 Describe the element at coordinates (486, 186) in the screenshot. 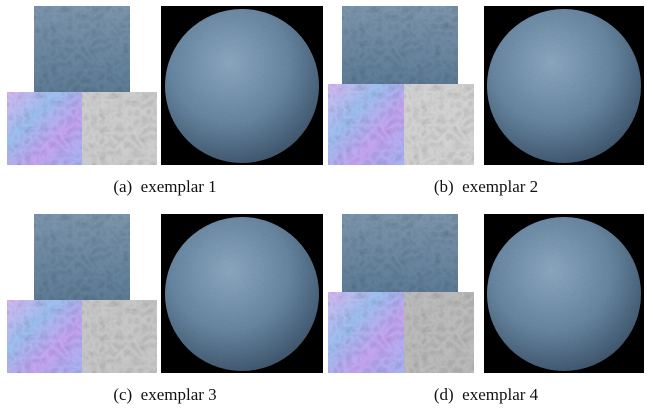

I see `figure-caption: (b) exemplar 2` at that location.